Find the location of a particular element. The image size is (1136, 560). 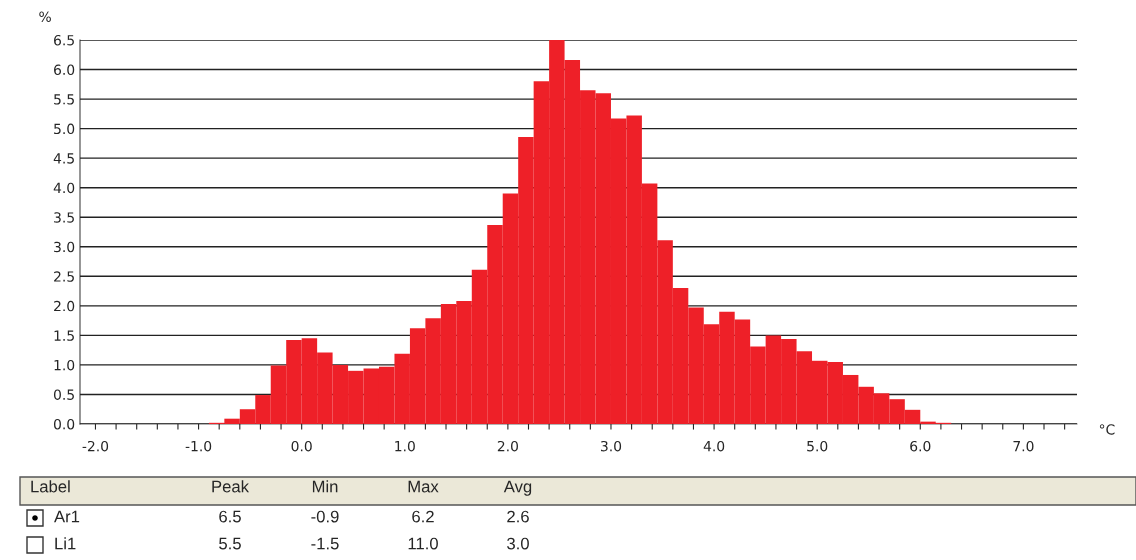

text: Avg is located at coordinates (517, 488).